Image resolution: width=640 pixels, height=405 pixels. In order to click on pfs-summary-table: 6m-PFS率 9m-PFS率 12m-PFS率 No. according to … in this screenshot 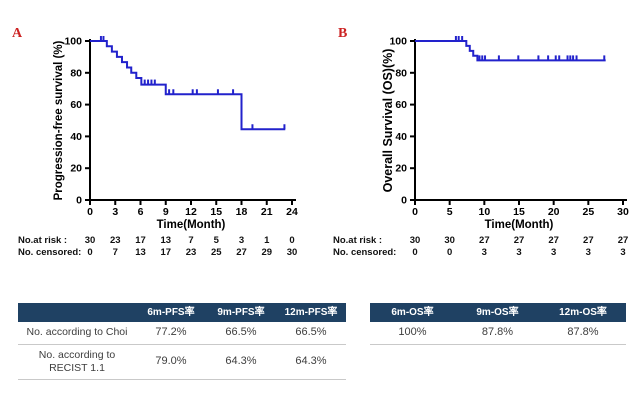, I will do `click(182, 342)`.